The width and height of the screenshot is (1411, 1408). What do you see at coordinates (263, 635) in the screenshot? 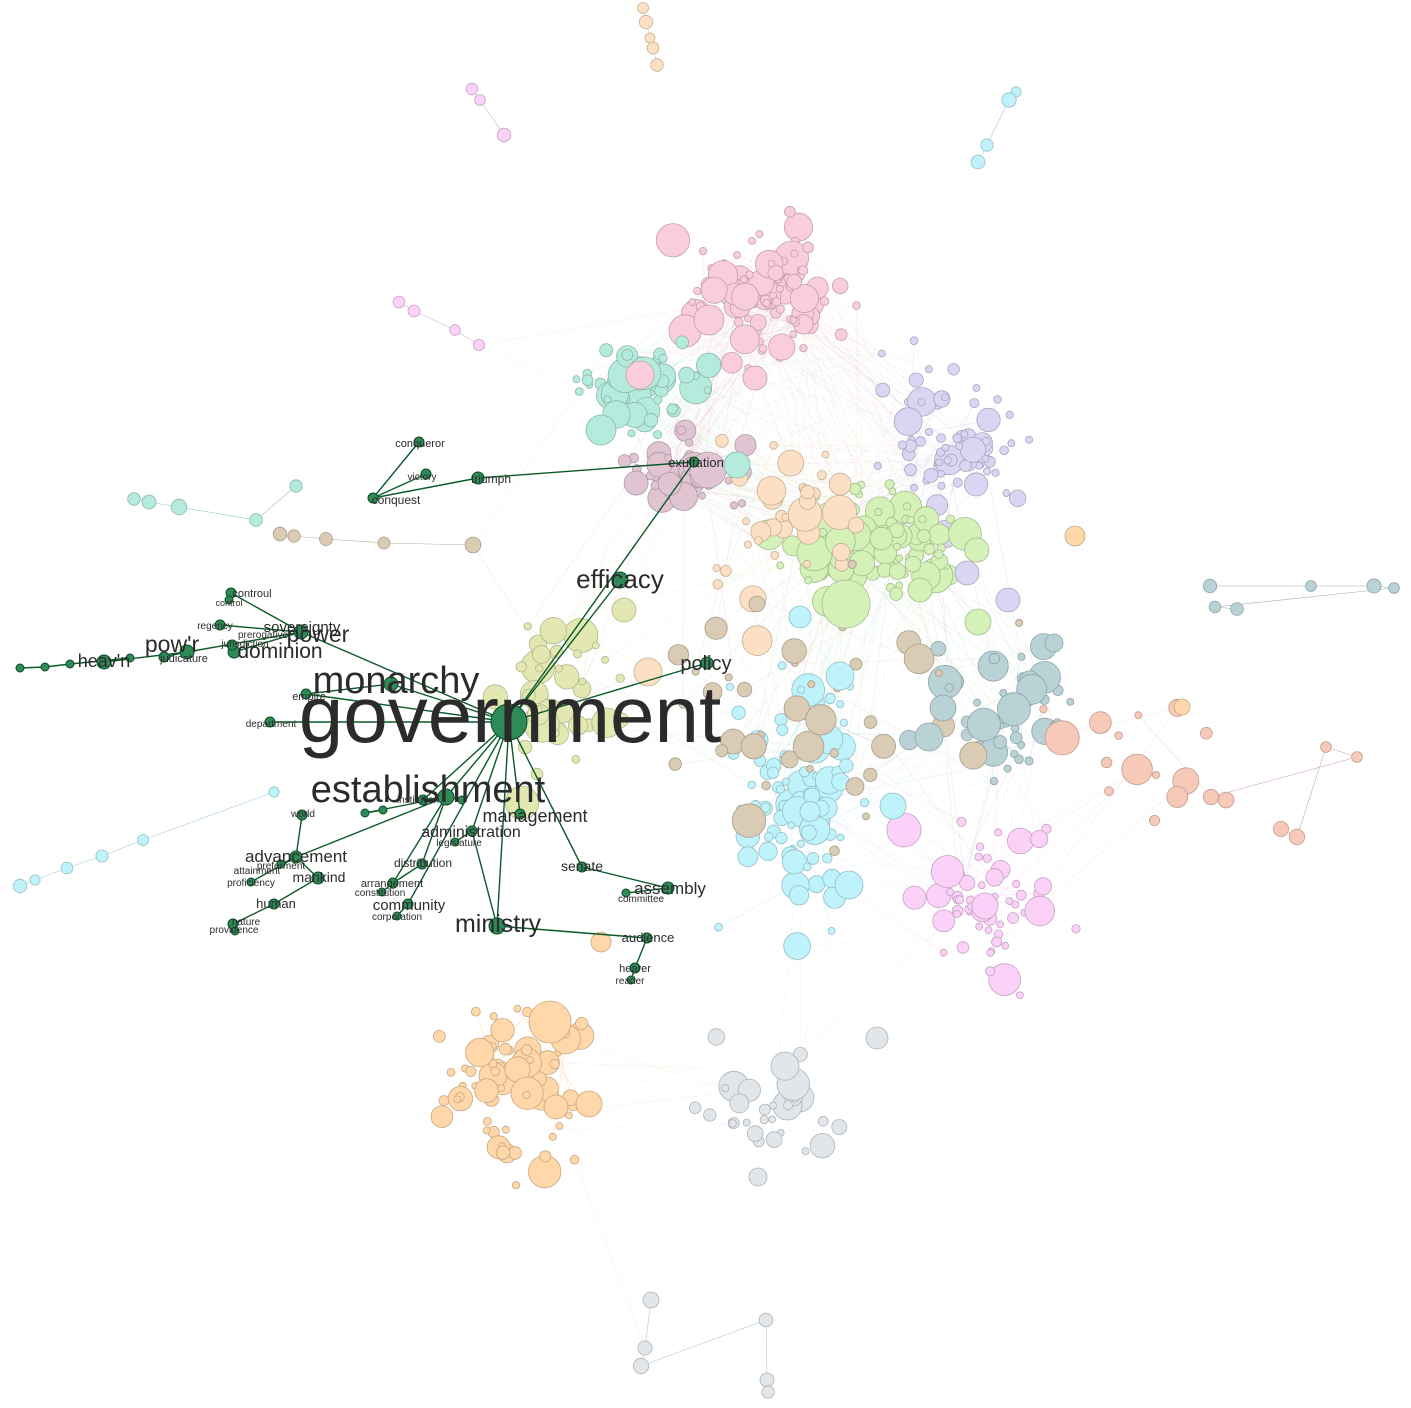
I see `label-prerogative: prerogative` at bounding box center [263, 635].